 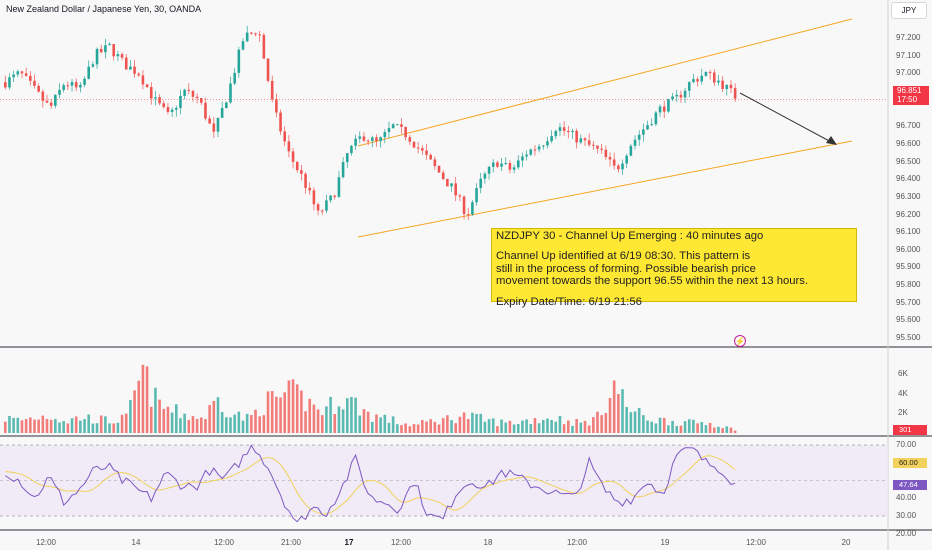 I want to click on time-tick-label: 17, so click(x=349, y=542).